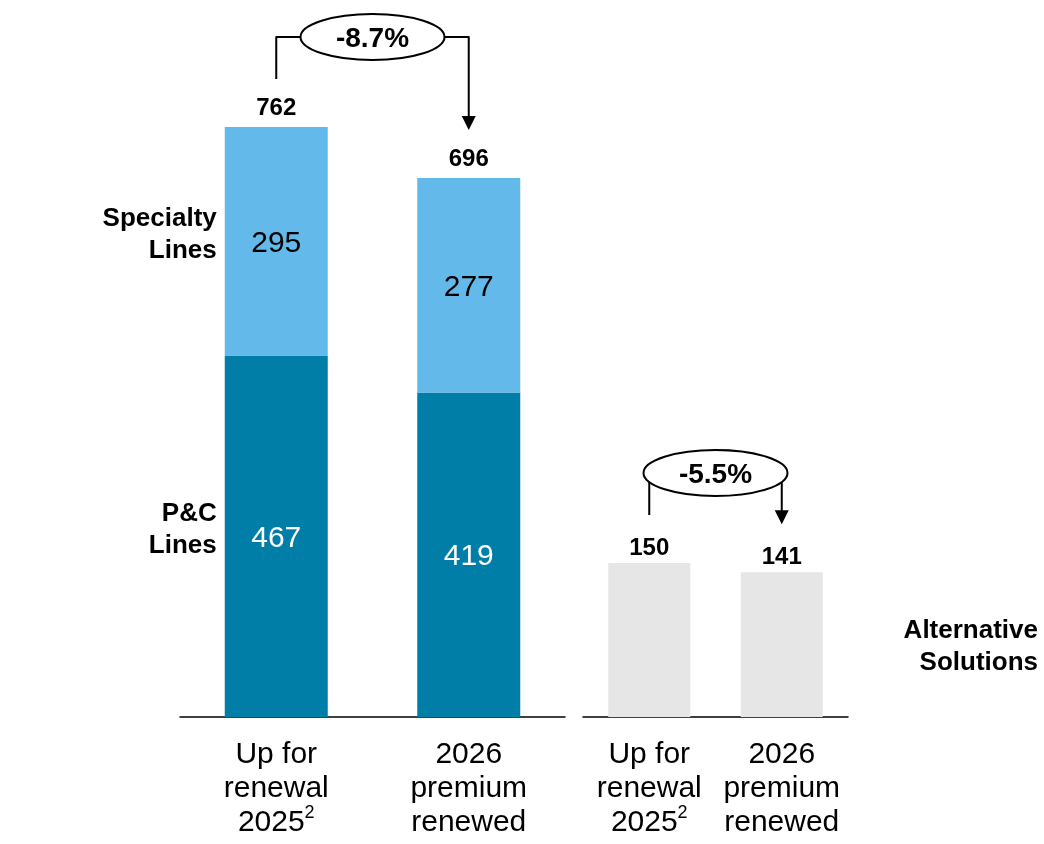  I want to click on total-label: 696, so click(468, 158).